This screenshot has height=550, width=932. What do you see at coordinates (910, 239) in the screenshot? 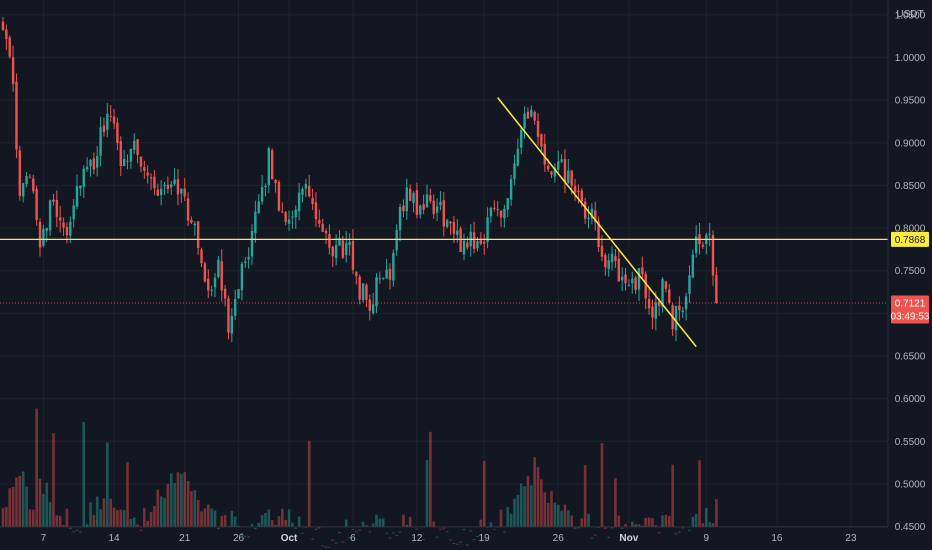
I see `horizontal-line-price-tag` at bounding box center [910, 239].